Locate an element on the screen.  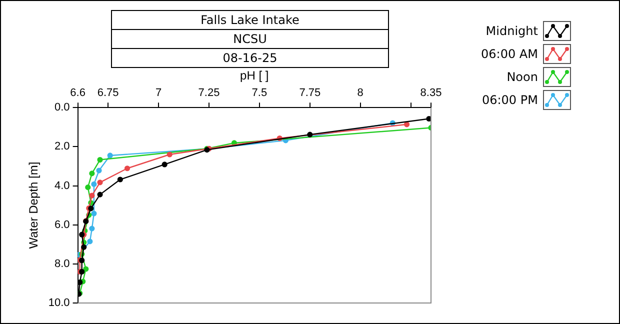
y-tick-label: 8.0 is located at coordinates (62, 264).